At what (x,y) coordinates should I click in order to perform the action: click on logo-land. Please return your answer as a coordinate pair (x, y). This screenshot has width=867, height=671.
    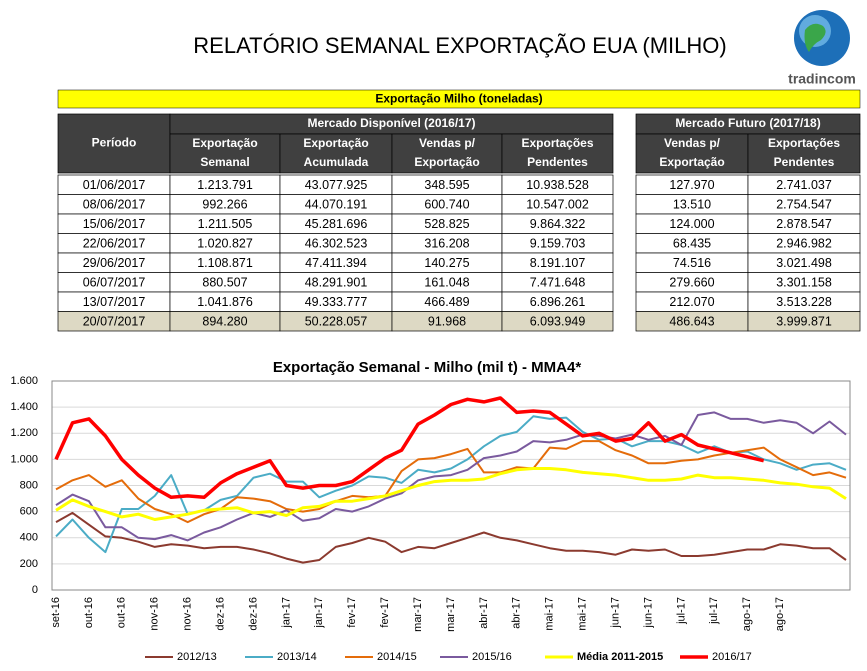
    Looking at the image, I should click on (815, 37).